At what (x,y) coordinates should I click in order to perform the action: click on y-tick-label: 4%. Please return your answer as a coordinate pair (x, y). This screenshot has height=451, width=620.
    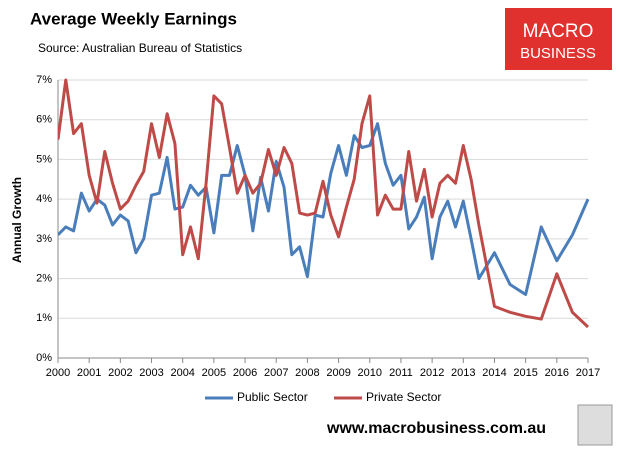
    Looking at the image, I should click on (44, 199).